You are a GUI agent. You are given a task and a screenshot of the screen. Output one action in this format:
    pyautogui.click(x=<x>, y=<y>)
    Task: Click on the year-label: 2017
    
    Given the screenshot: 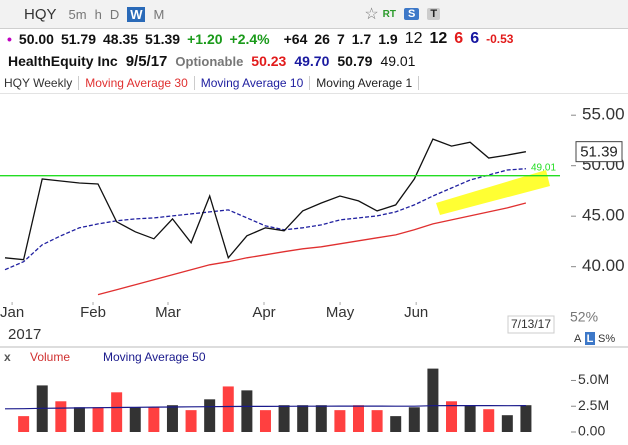 What is the action you would take?
    pyautogui.click(x=24, y=334)
    